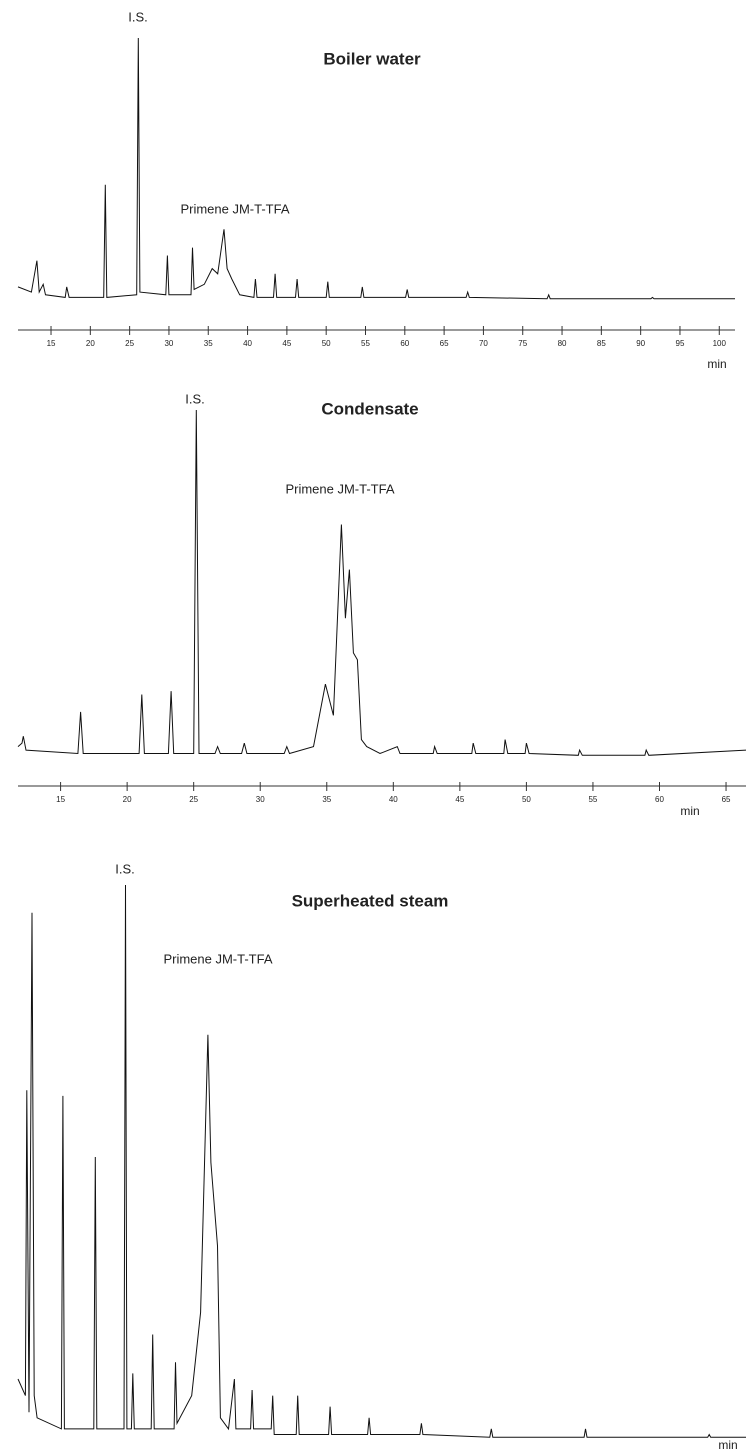  Describe the element at coordinates (640, 343) in the screenshot. I see `x-tick-label: 90` at that location.